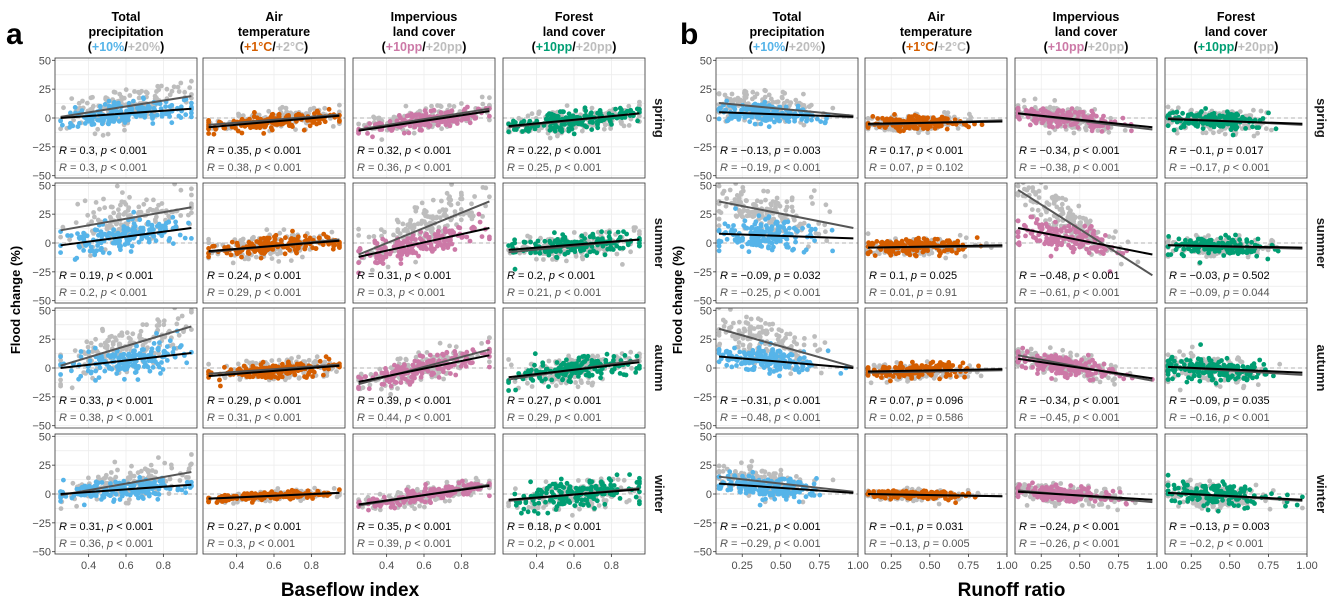 This screenshot has height=603, width=1334. What do you see at coordinates (103, 151) in the screenshot?
I see `stat-annotation-primary: R = 0.3, p < 0.001` at bounding box center [103, 151].